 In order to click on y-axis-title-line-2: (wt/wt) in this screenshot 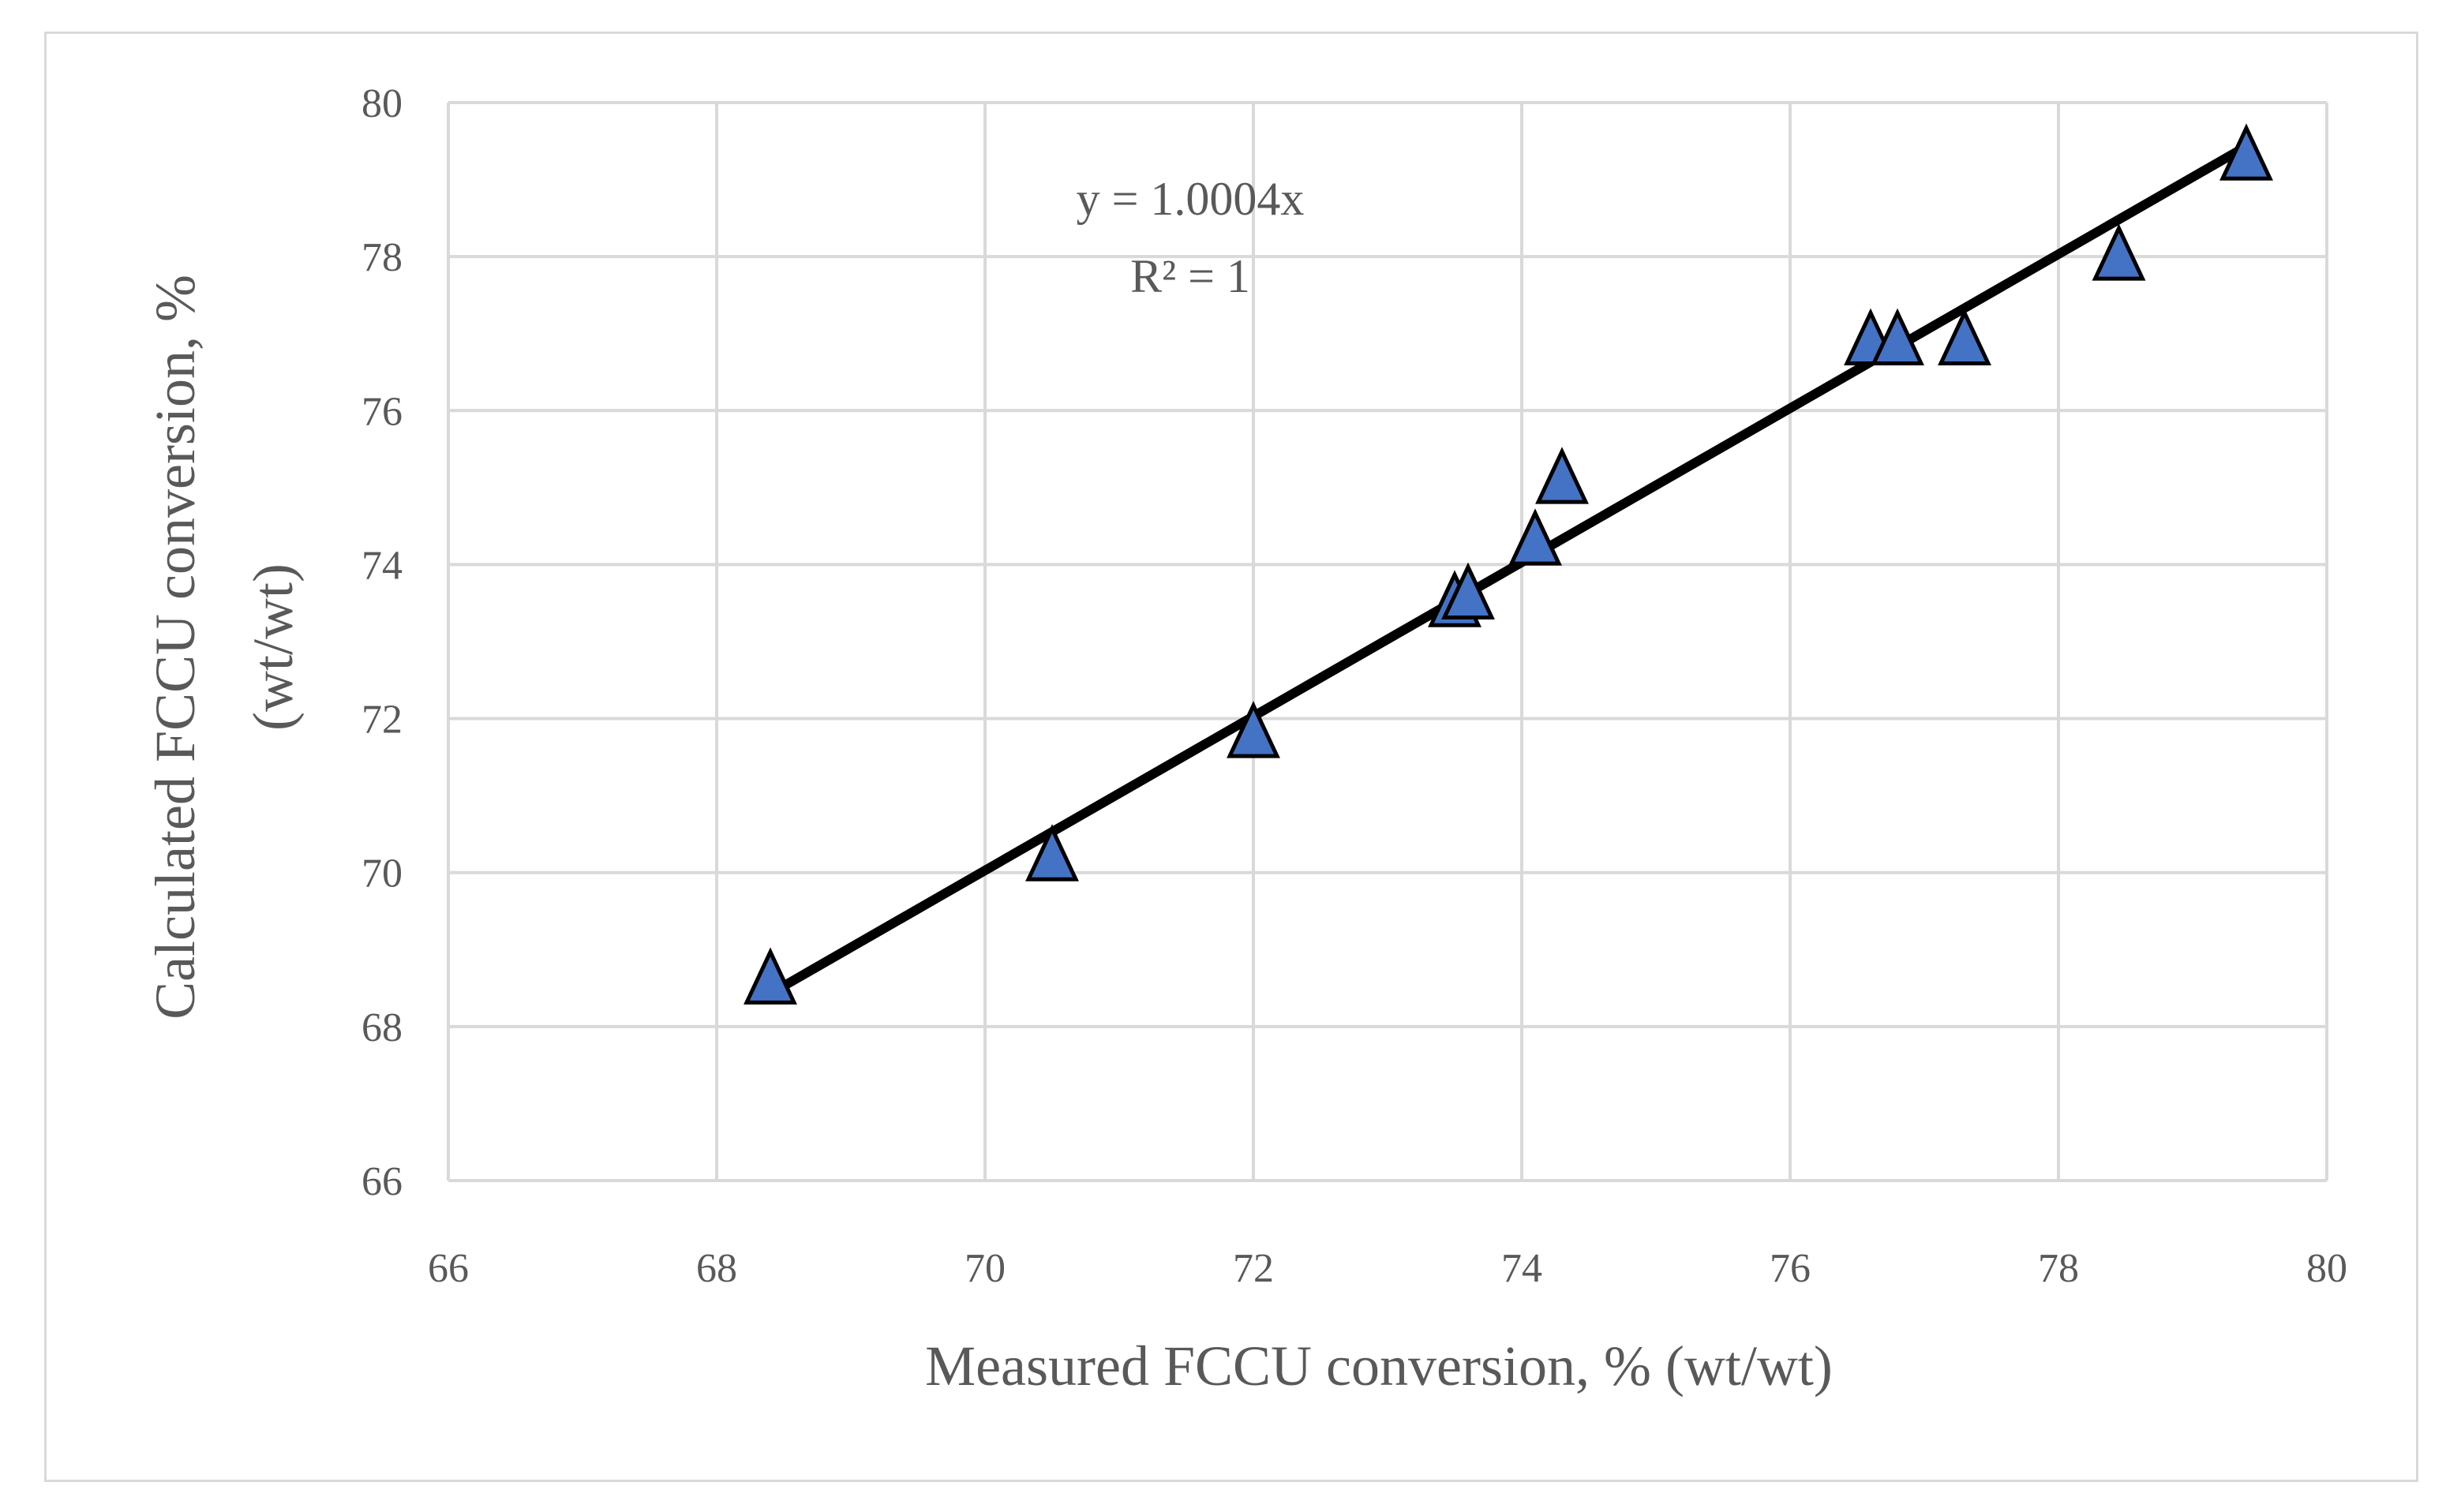, I will do `click(273, 647)`.